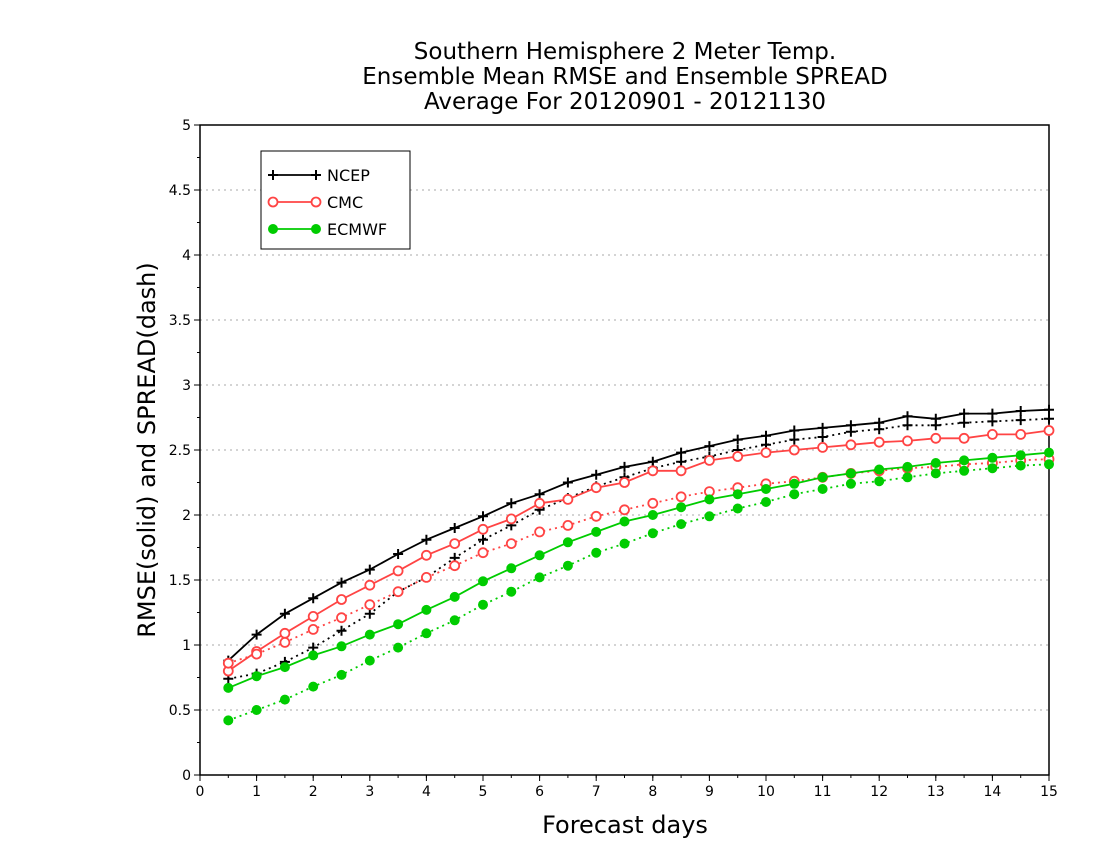 This screenshot has width=1100, height=850. What do you see at coordinates (256, 792) in the screenshot?
I see `x-tick-label: 1` at bounding box center [256, 792].